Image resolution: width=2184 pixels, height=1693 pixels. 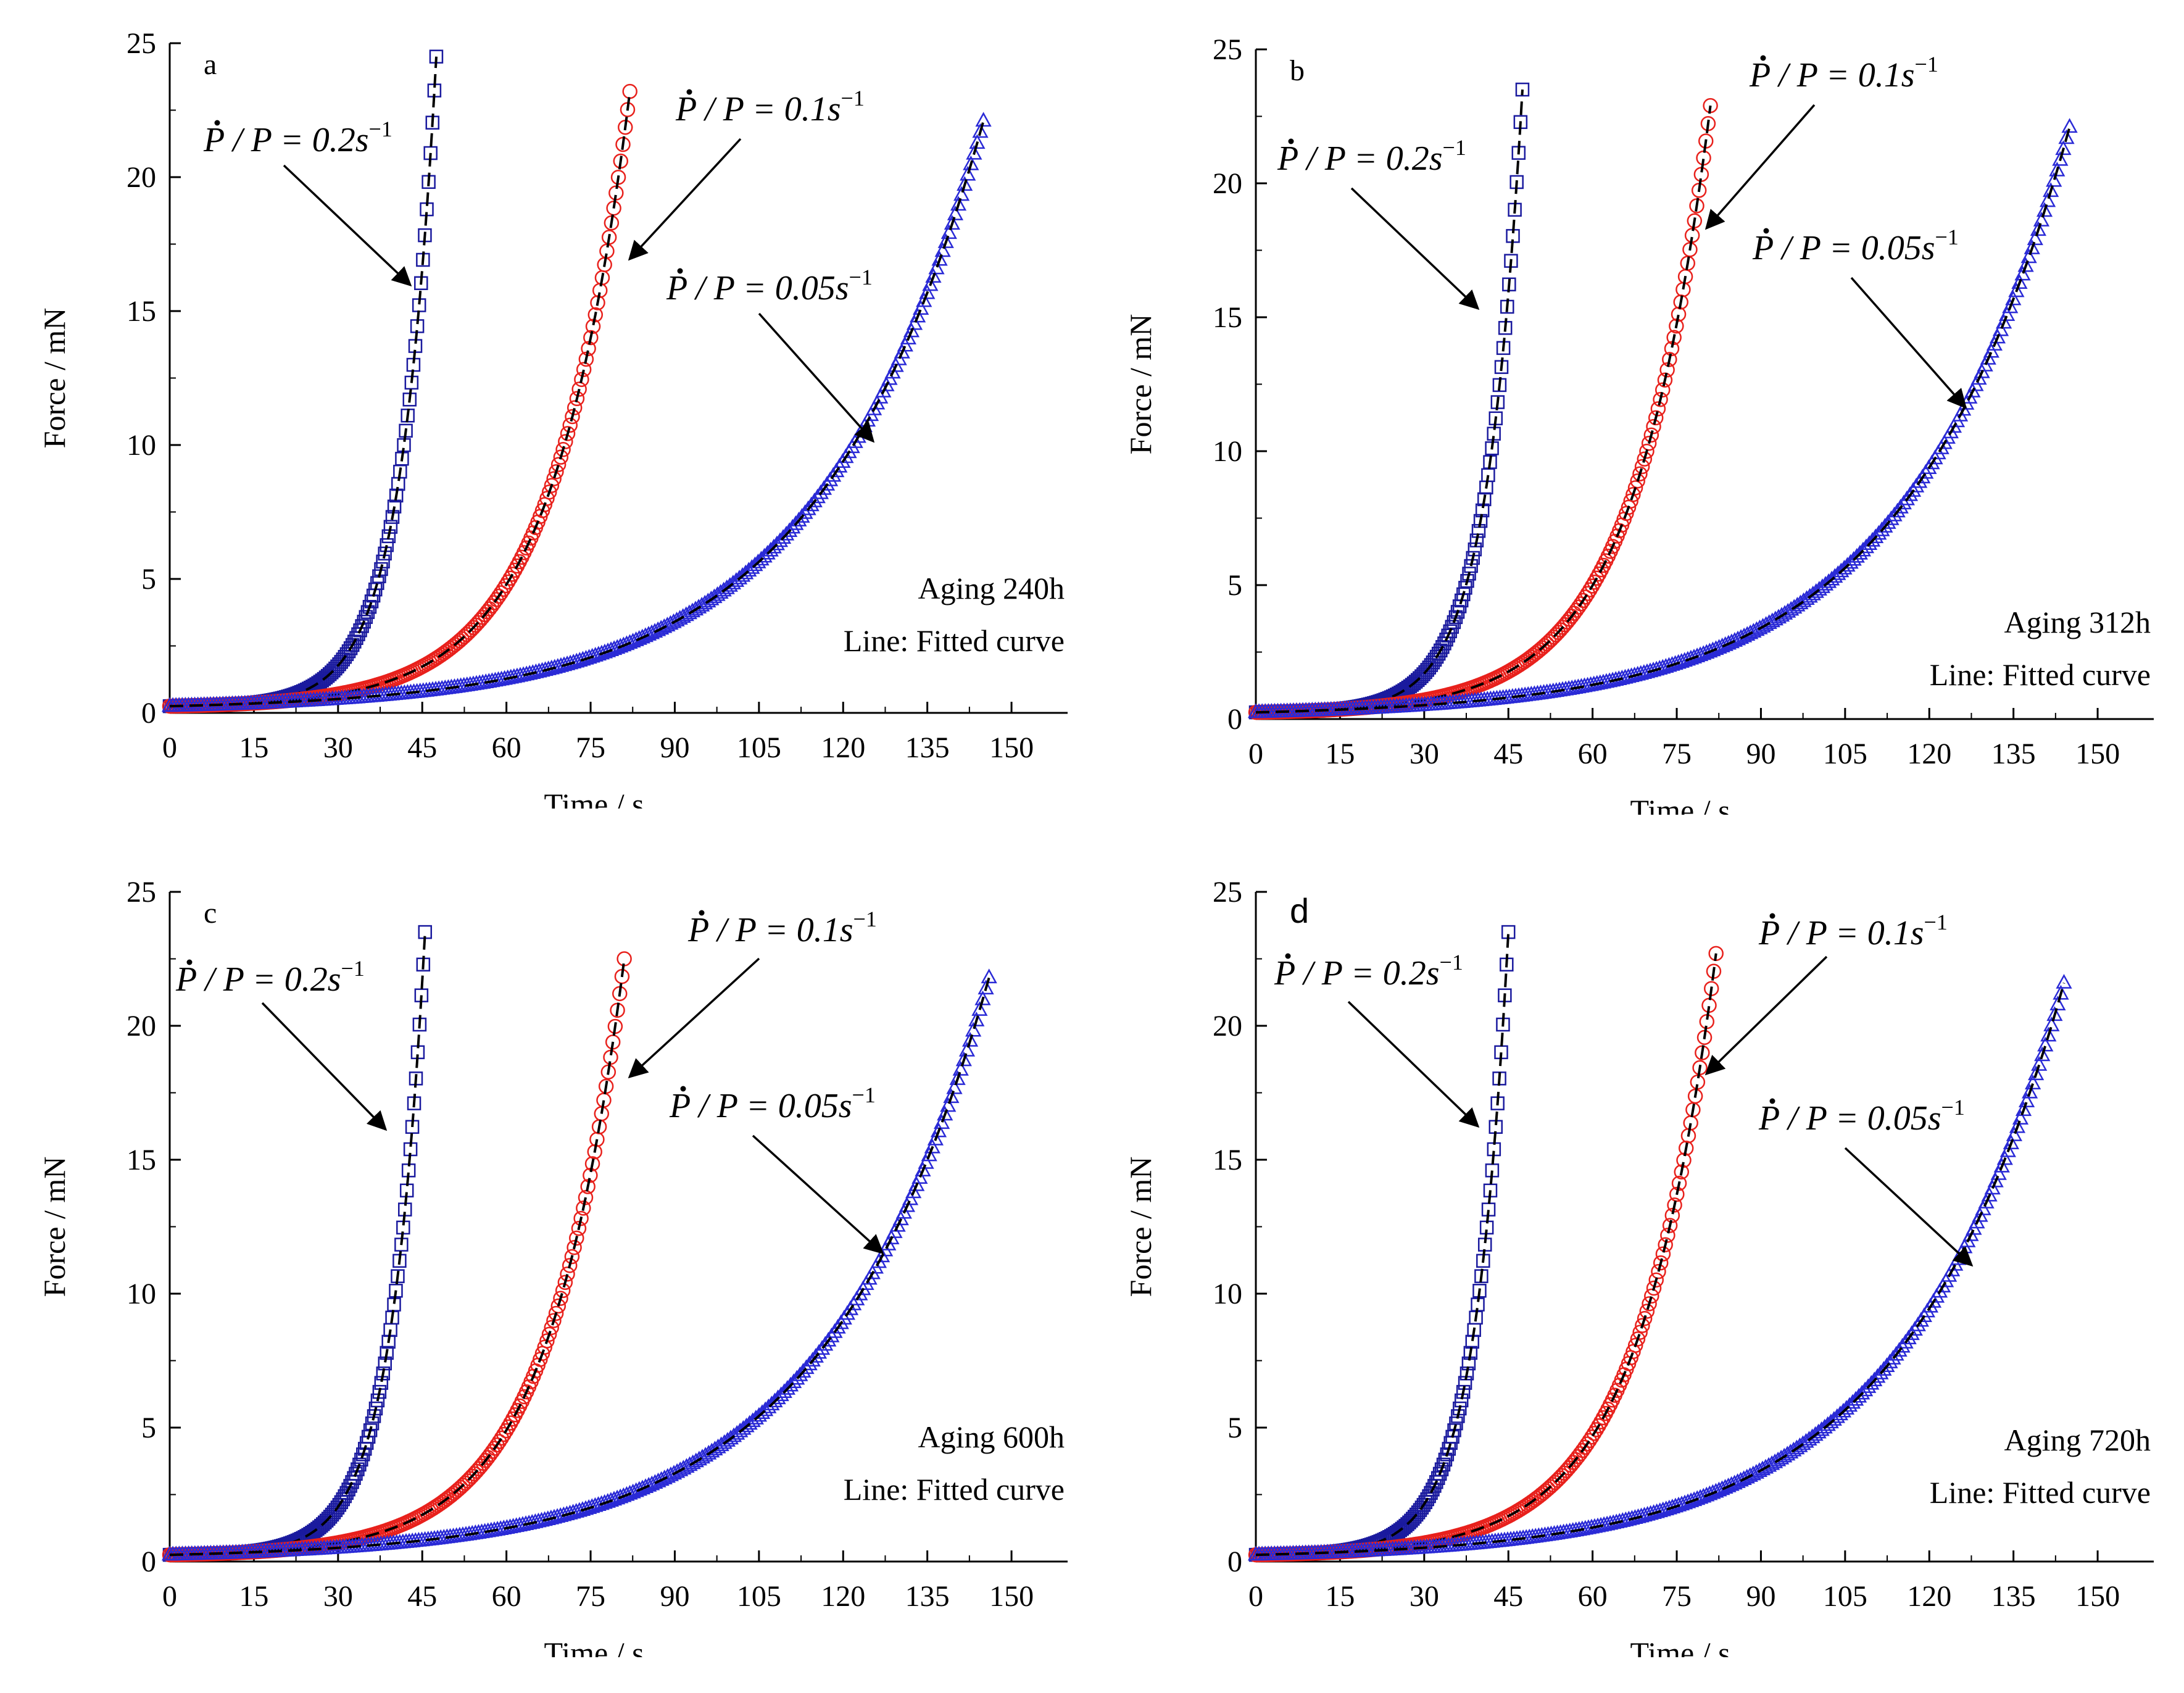 I want to click on y-tick-label: 0, so click(x=148, y=713).